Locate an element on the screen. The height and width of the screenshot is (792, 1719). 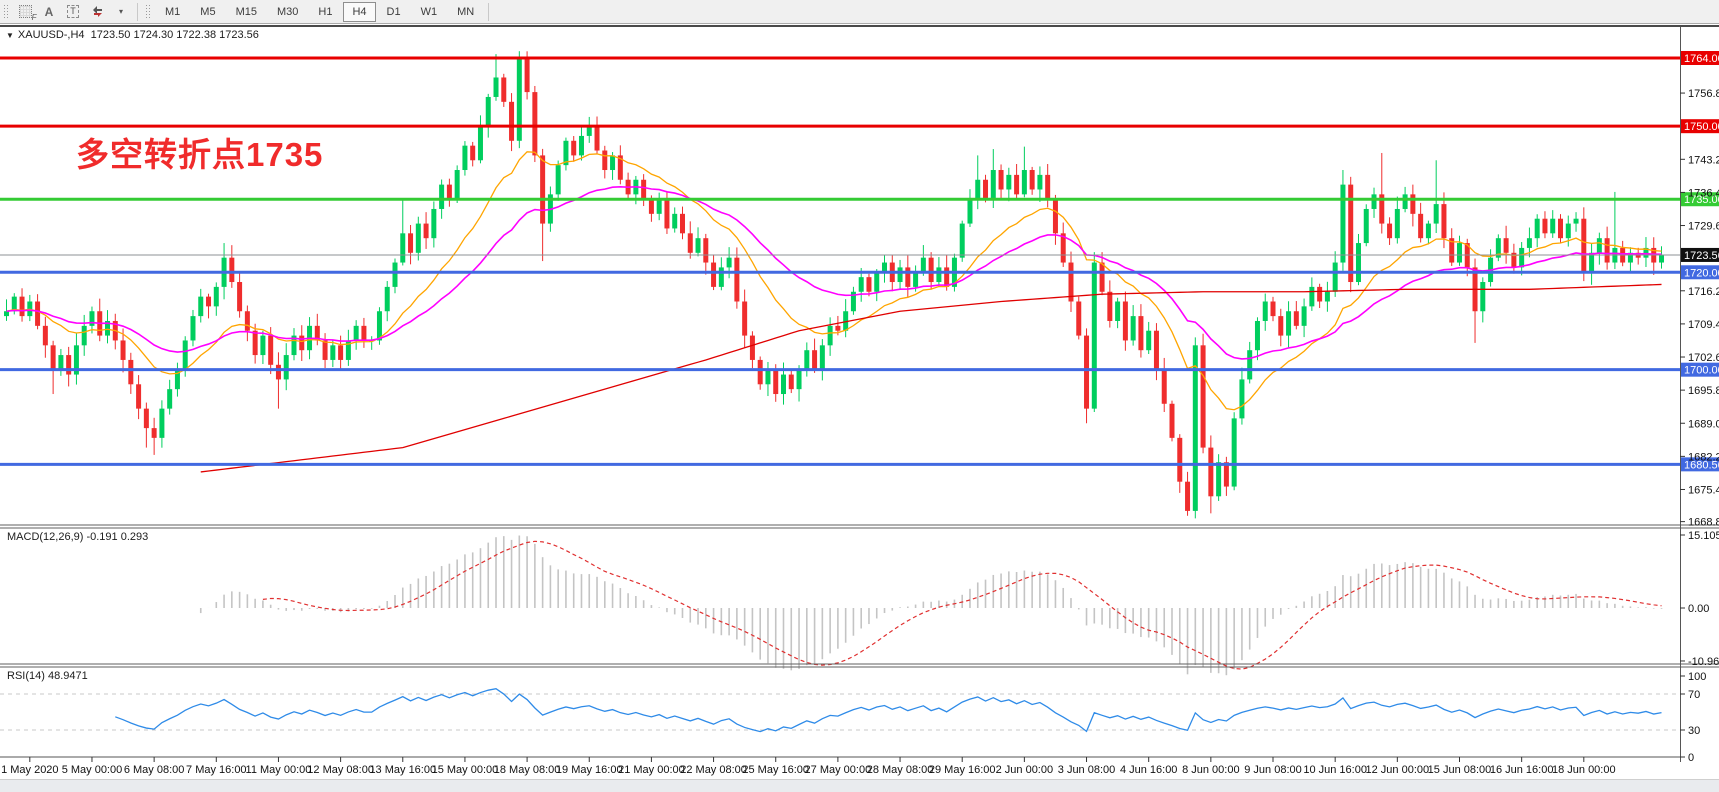
time-axis-label: 28 May 08:00 is located at coordinates (900, 770).